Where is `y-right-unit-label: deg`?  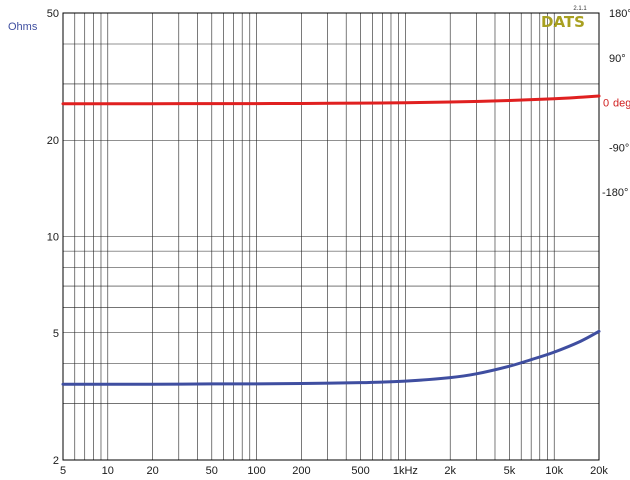
y-right-unit-label: deg is located at coordinates (621, 104).